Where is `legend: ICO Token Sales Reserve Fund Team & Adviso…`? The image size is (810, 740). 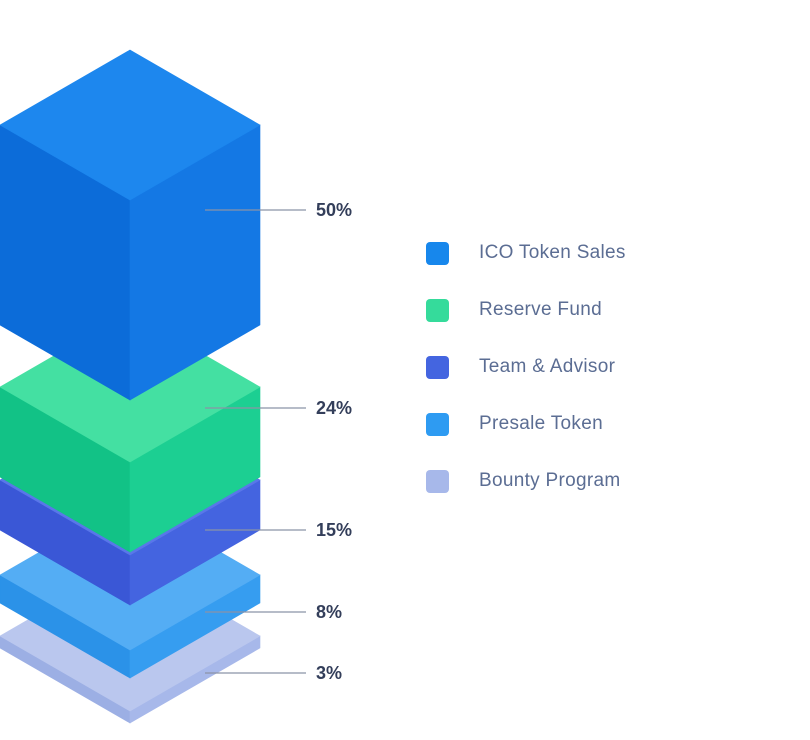 legend: ICO Token Sales Reserve Fund Team & Adviso… is located at coordinates (526, 367).